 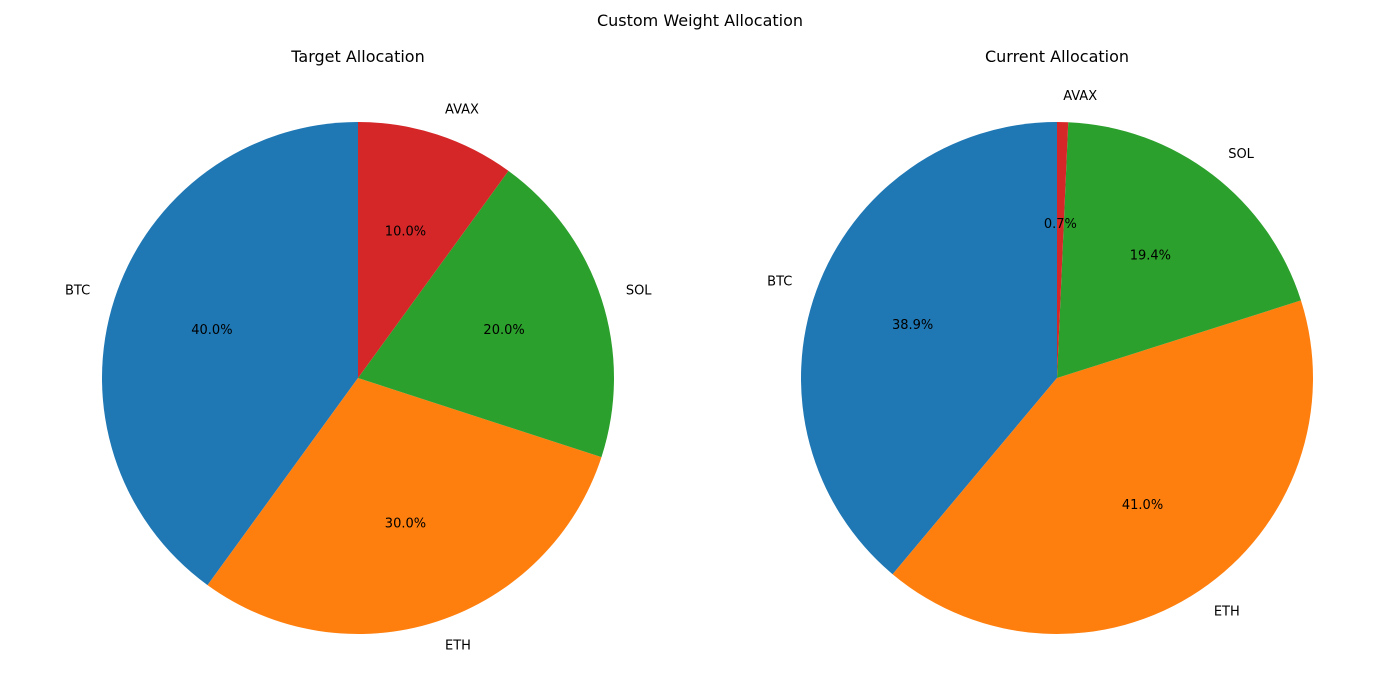 I want to click on pct-label-avax: 0.7%, so click(x=1060, y=224).